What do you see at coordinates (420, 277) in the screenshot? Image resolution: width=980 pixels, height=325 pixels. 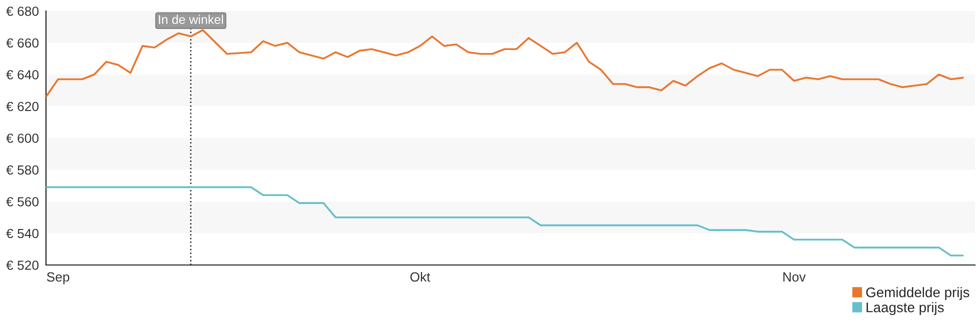 I see `x-tick-label: Okt` at bounding box center [420, 277].